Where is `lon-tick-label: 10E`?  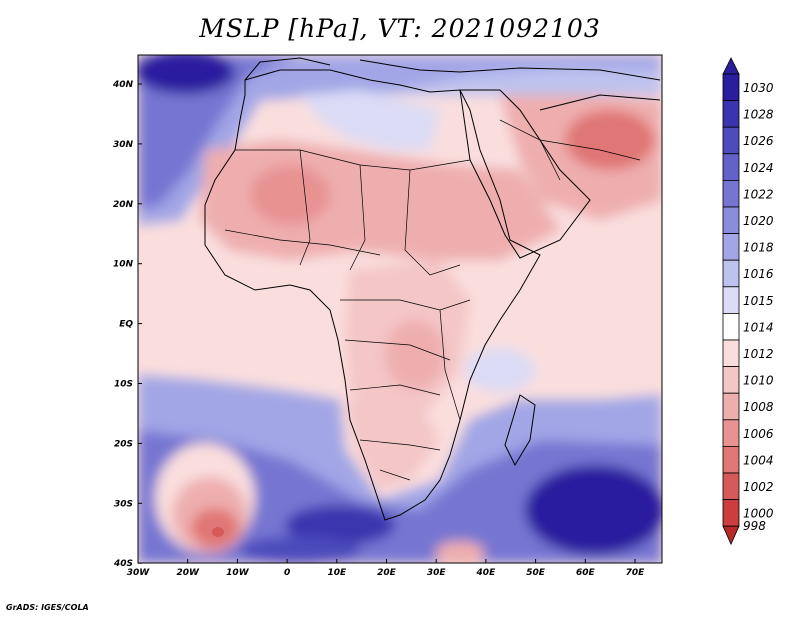
lon-tick-label: 10E is located at coordinates (337, 573).